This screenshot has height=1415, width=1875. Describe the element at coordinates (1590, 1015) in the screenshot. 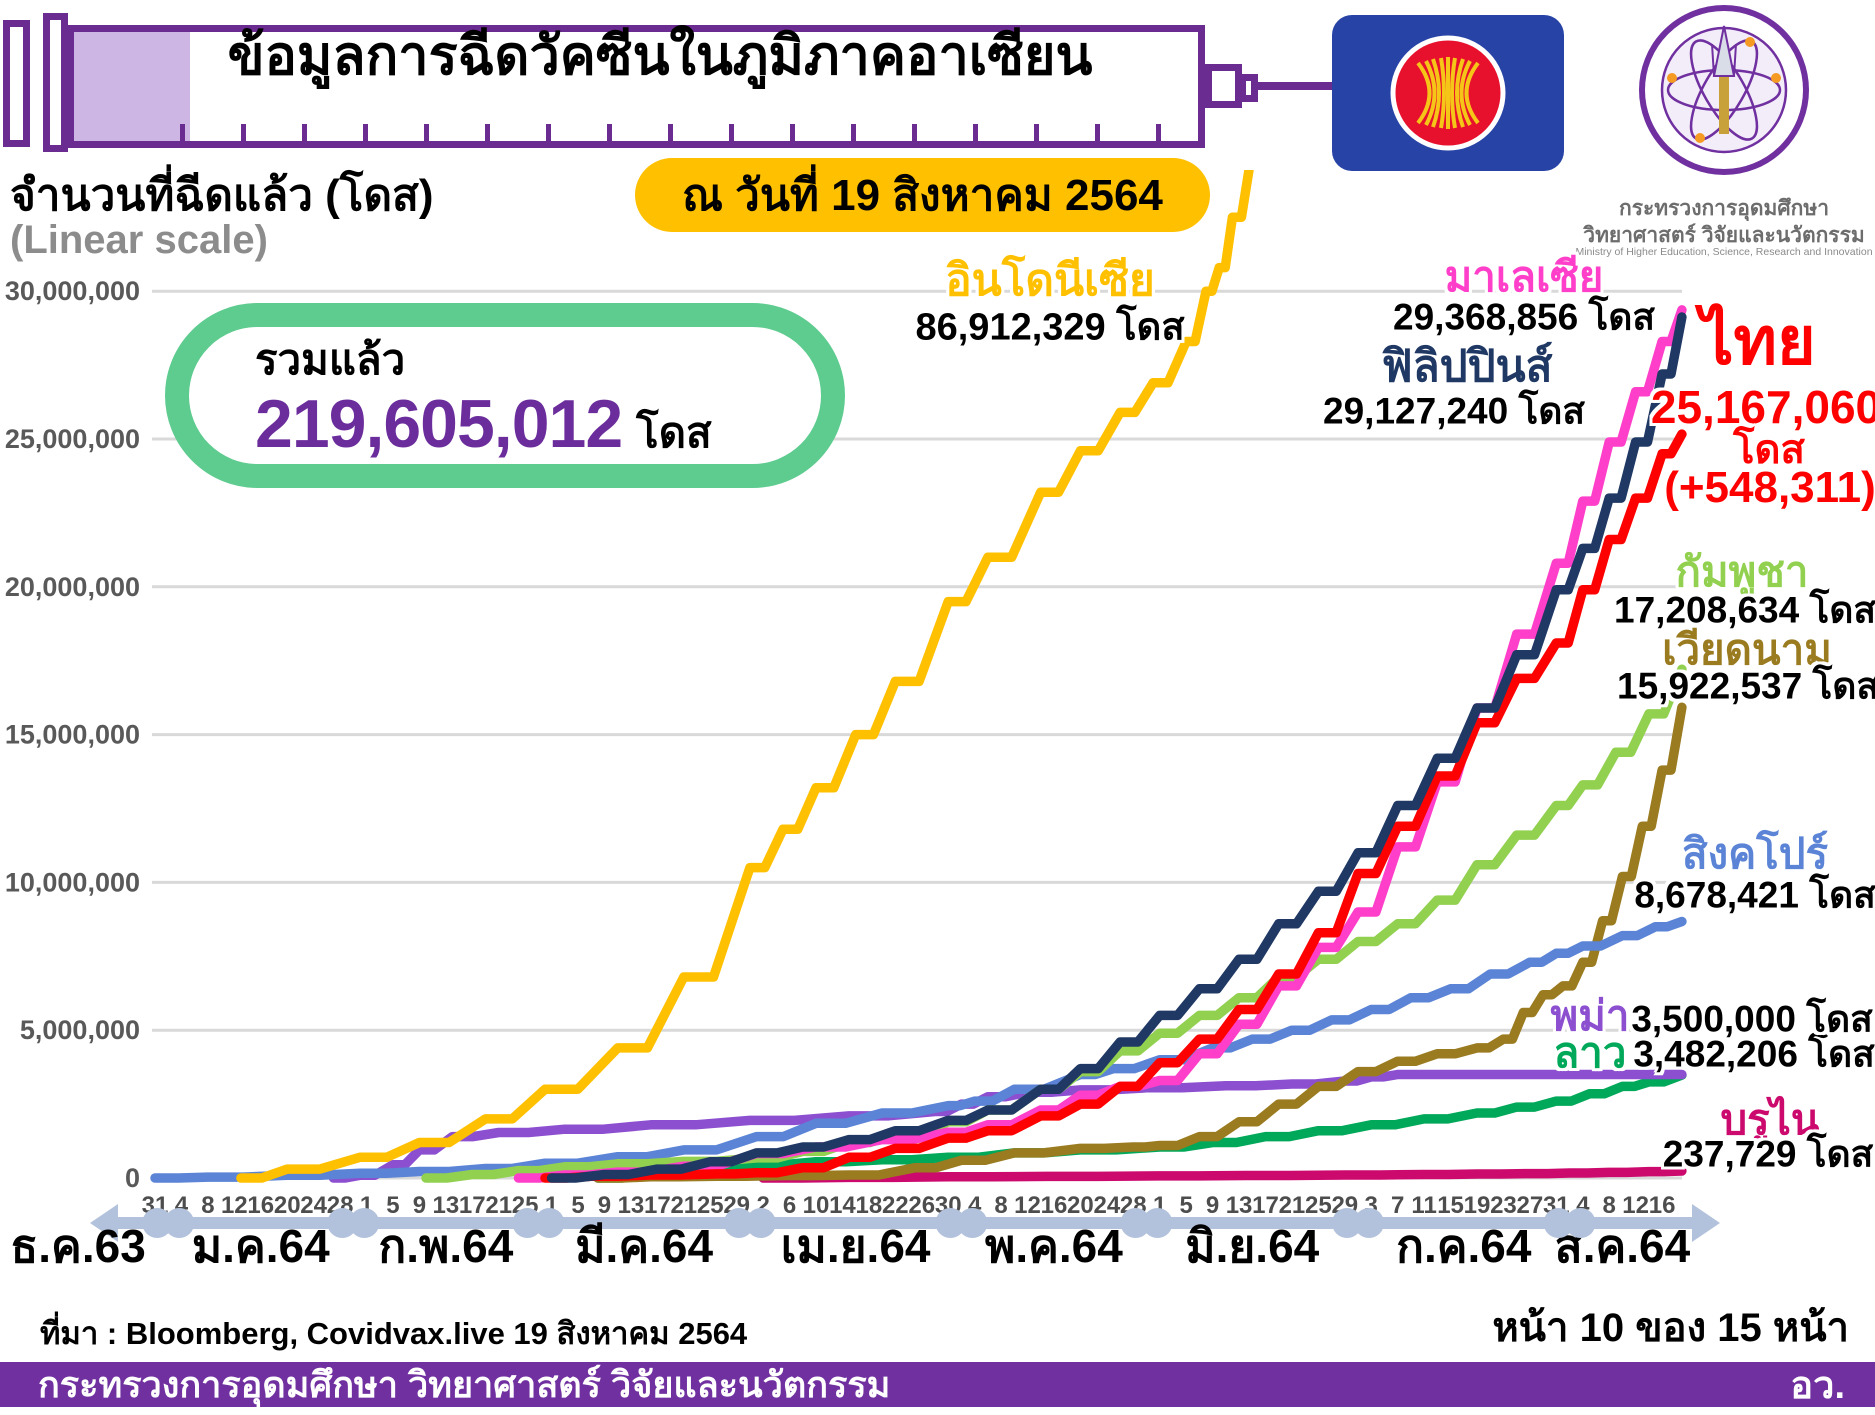

I see `country-name-myanmar: พม่า` at that location.